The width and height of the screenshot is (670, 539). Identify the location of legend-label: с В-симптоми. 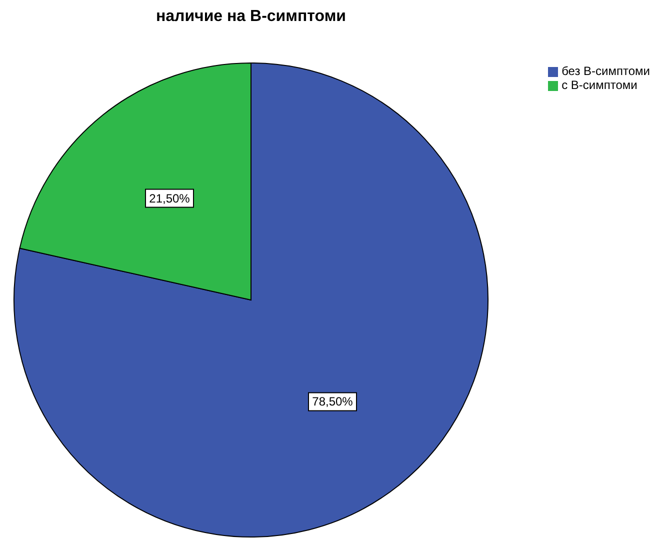
(600, 85).